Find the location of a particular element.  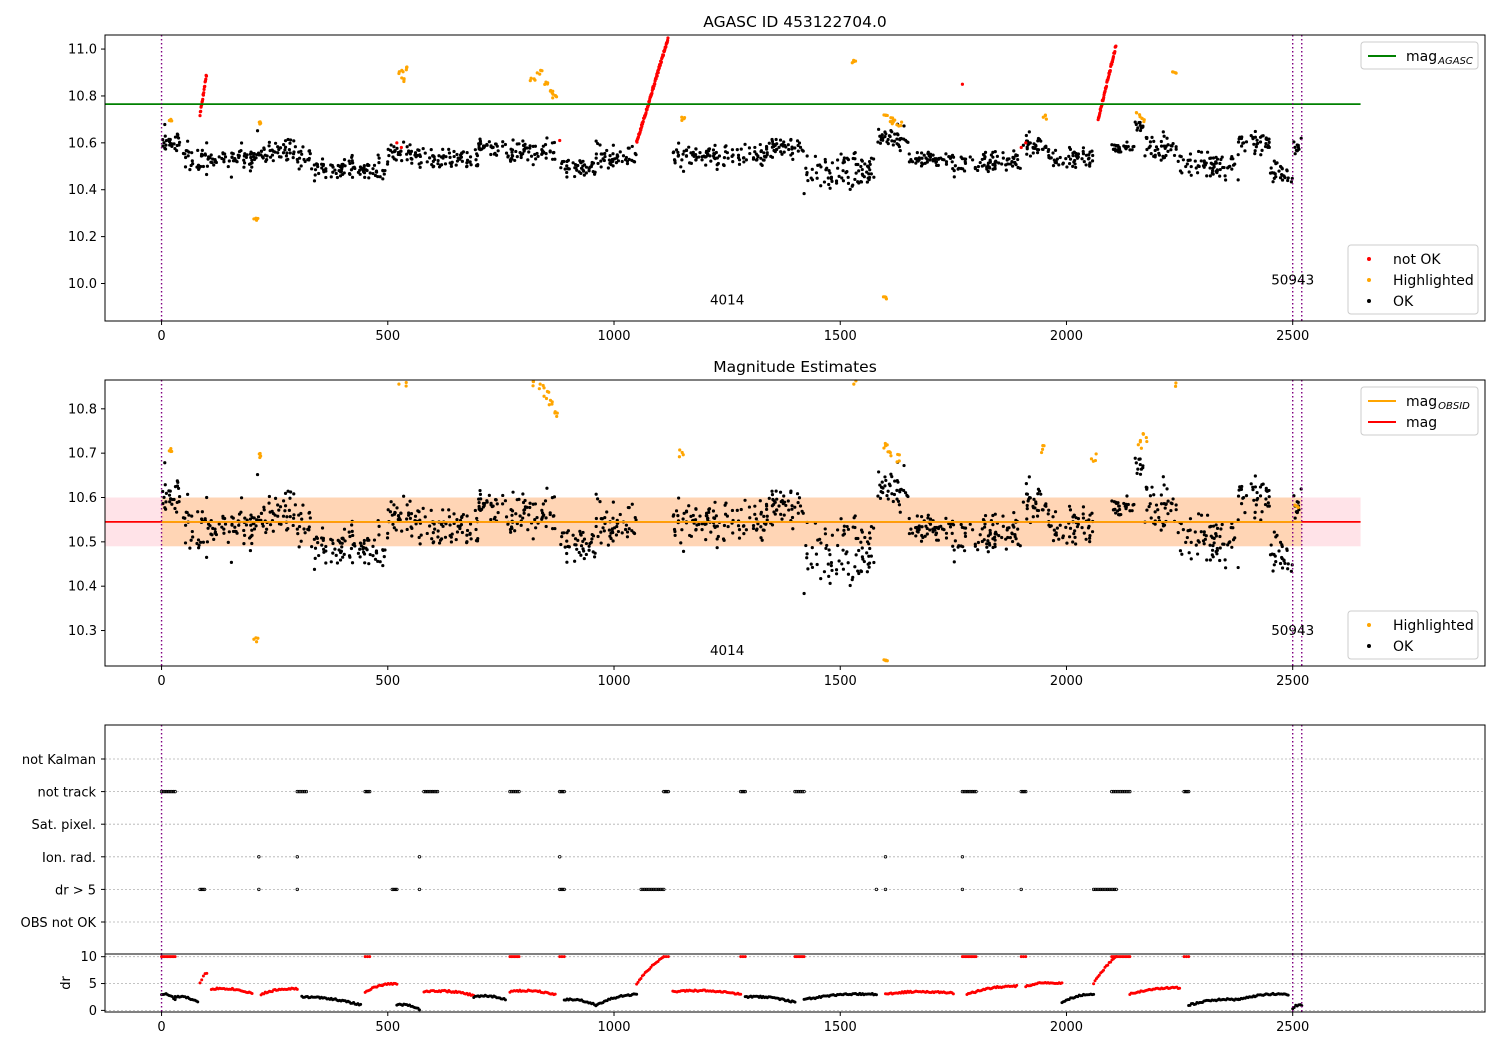

legend-frame is located at coordinates (1419, 55).